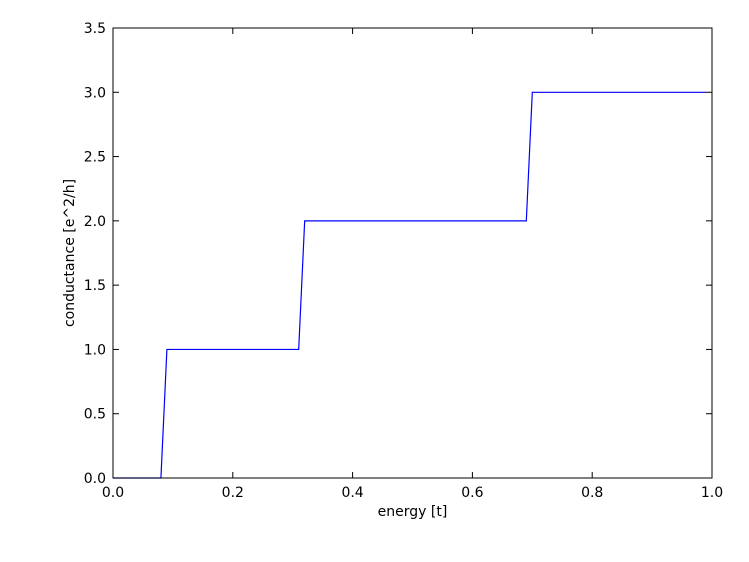  Describe the element at coordinates (95, 286) in the screenshot. I see `y-tick-label: 1.5` at that location.